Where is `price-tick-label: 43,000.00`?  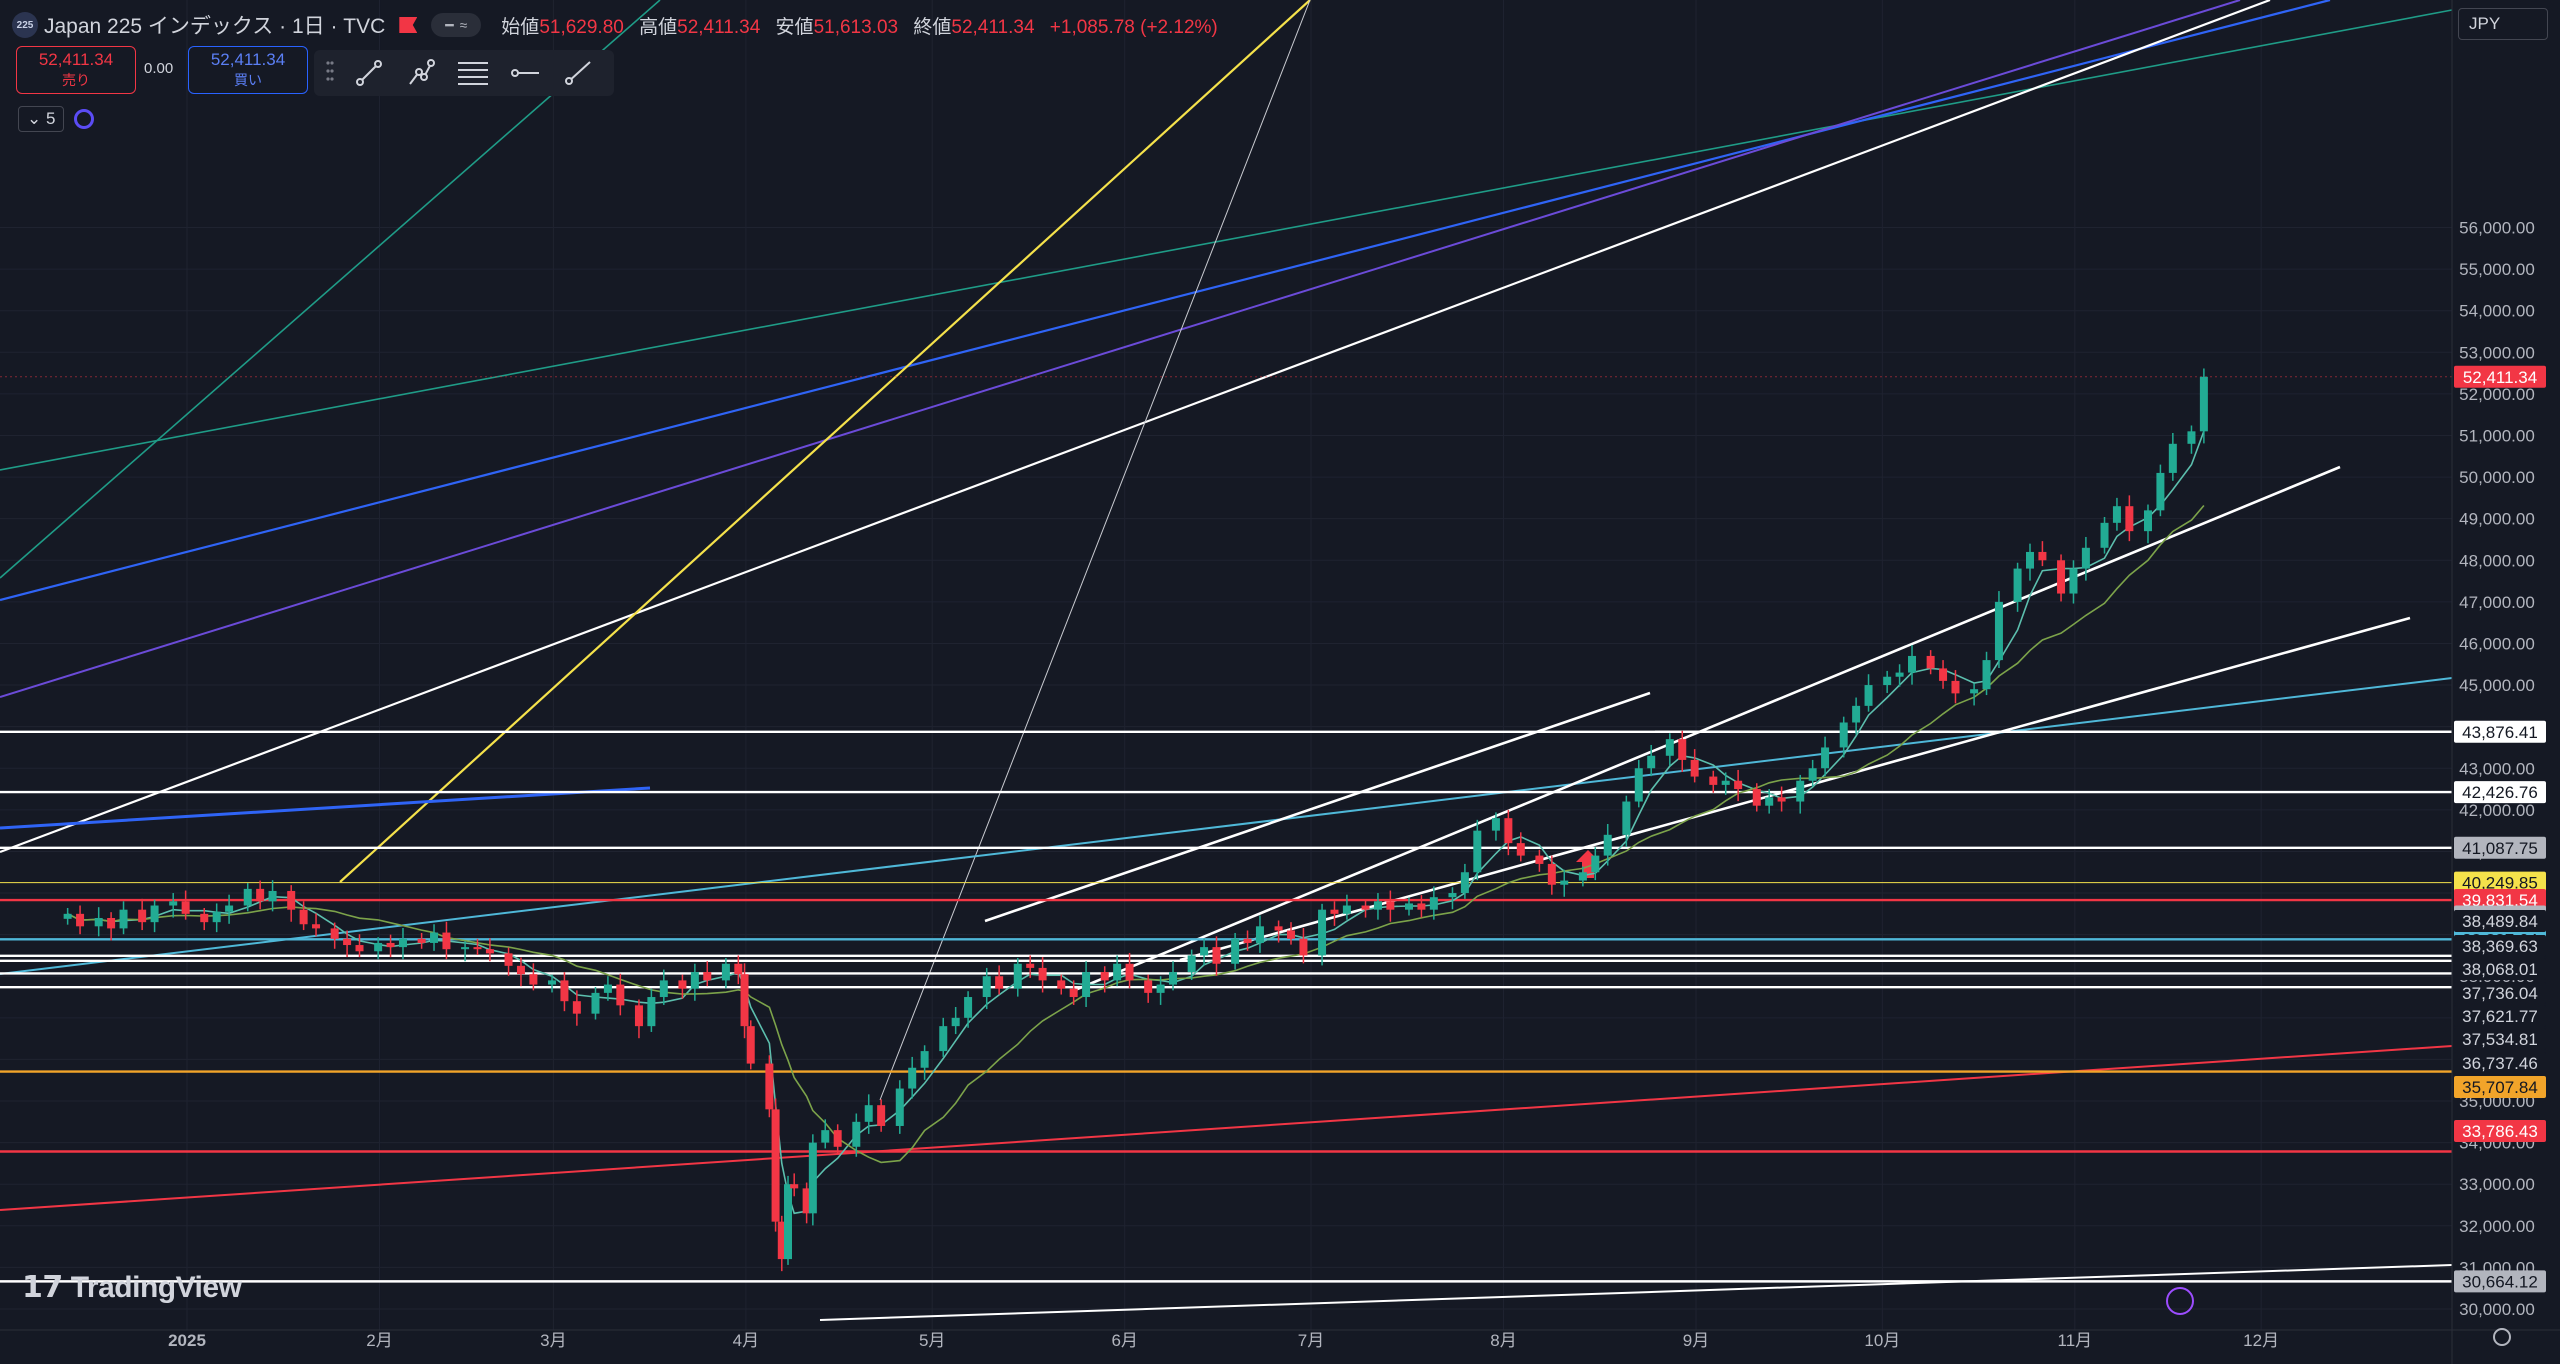 price-tick-label: 43,000.00 is located at coordinates (2497, 768).